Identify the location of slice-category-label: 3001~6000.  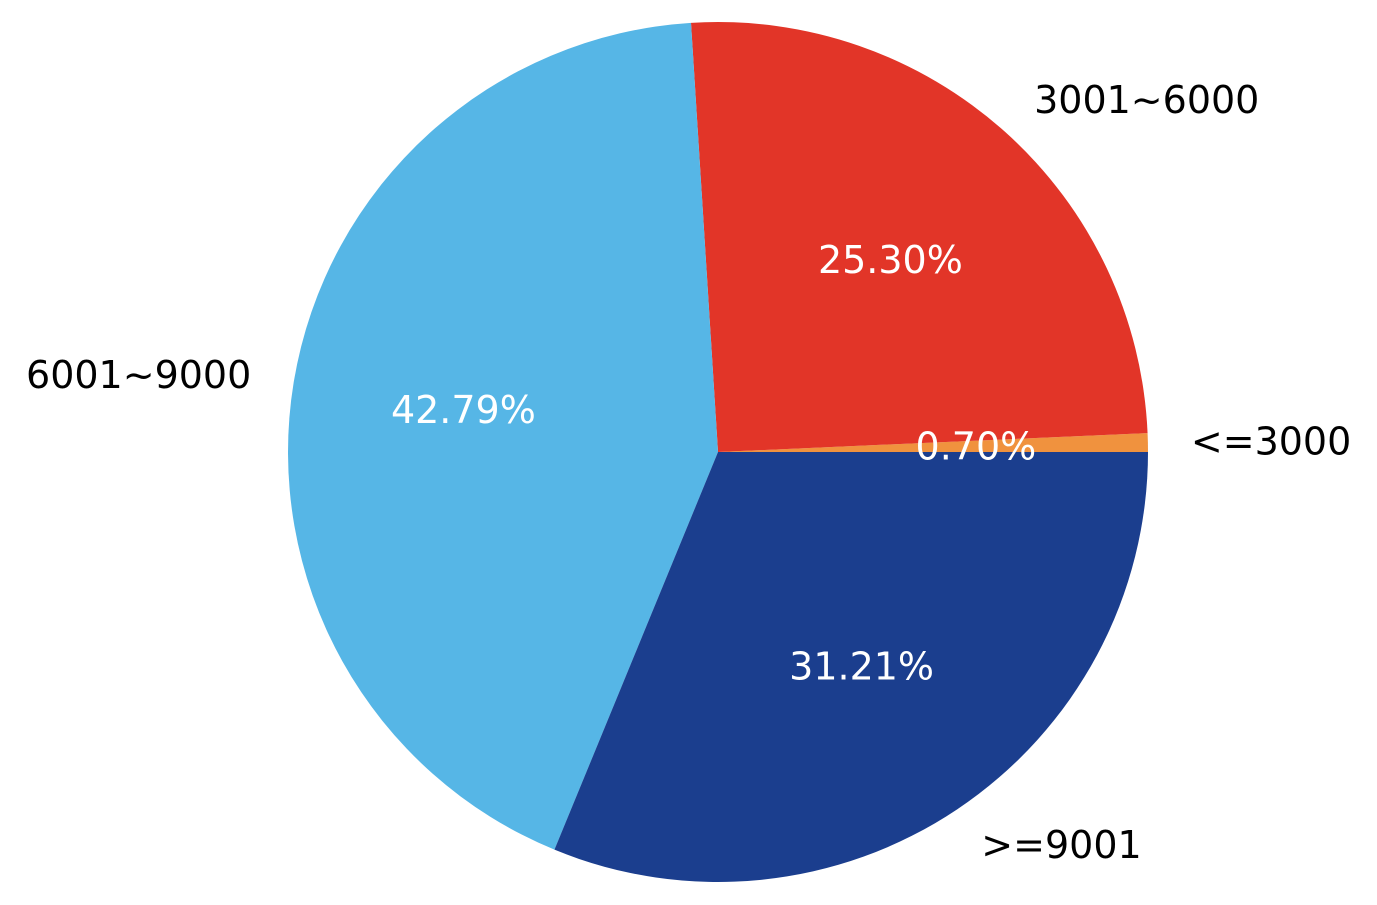
(1146, 100).